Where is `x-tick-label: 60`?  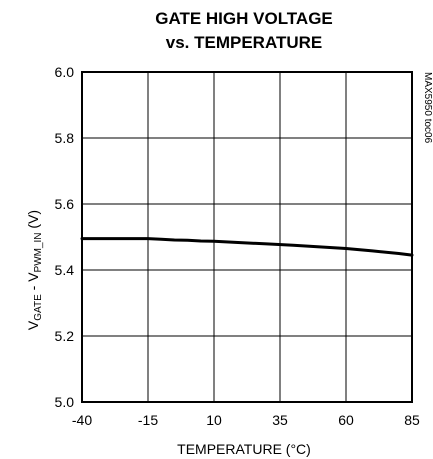
x-tick-label: 60 is located at coordinates (346, 420).